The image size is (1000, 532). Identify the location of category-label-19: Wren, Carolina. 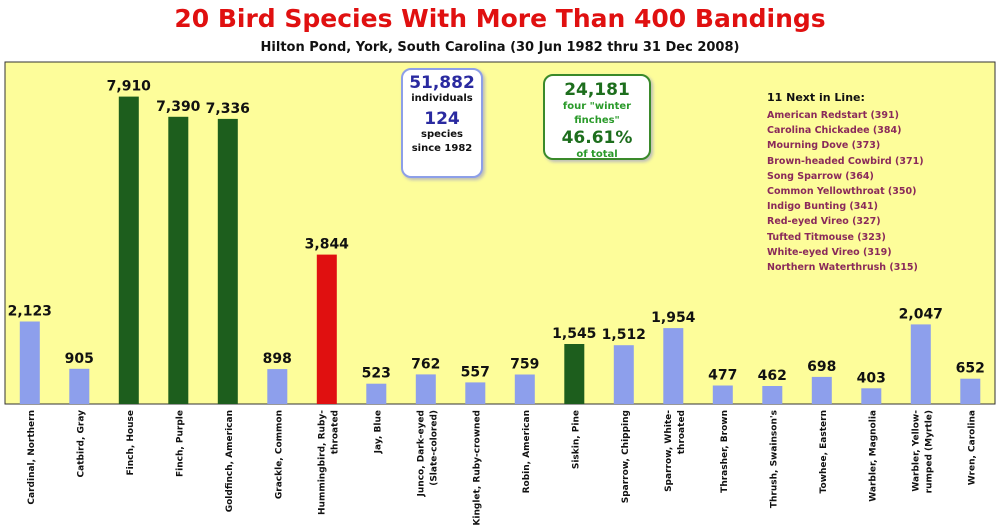
(972, 447).